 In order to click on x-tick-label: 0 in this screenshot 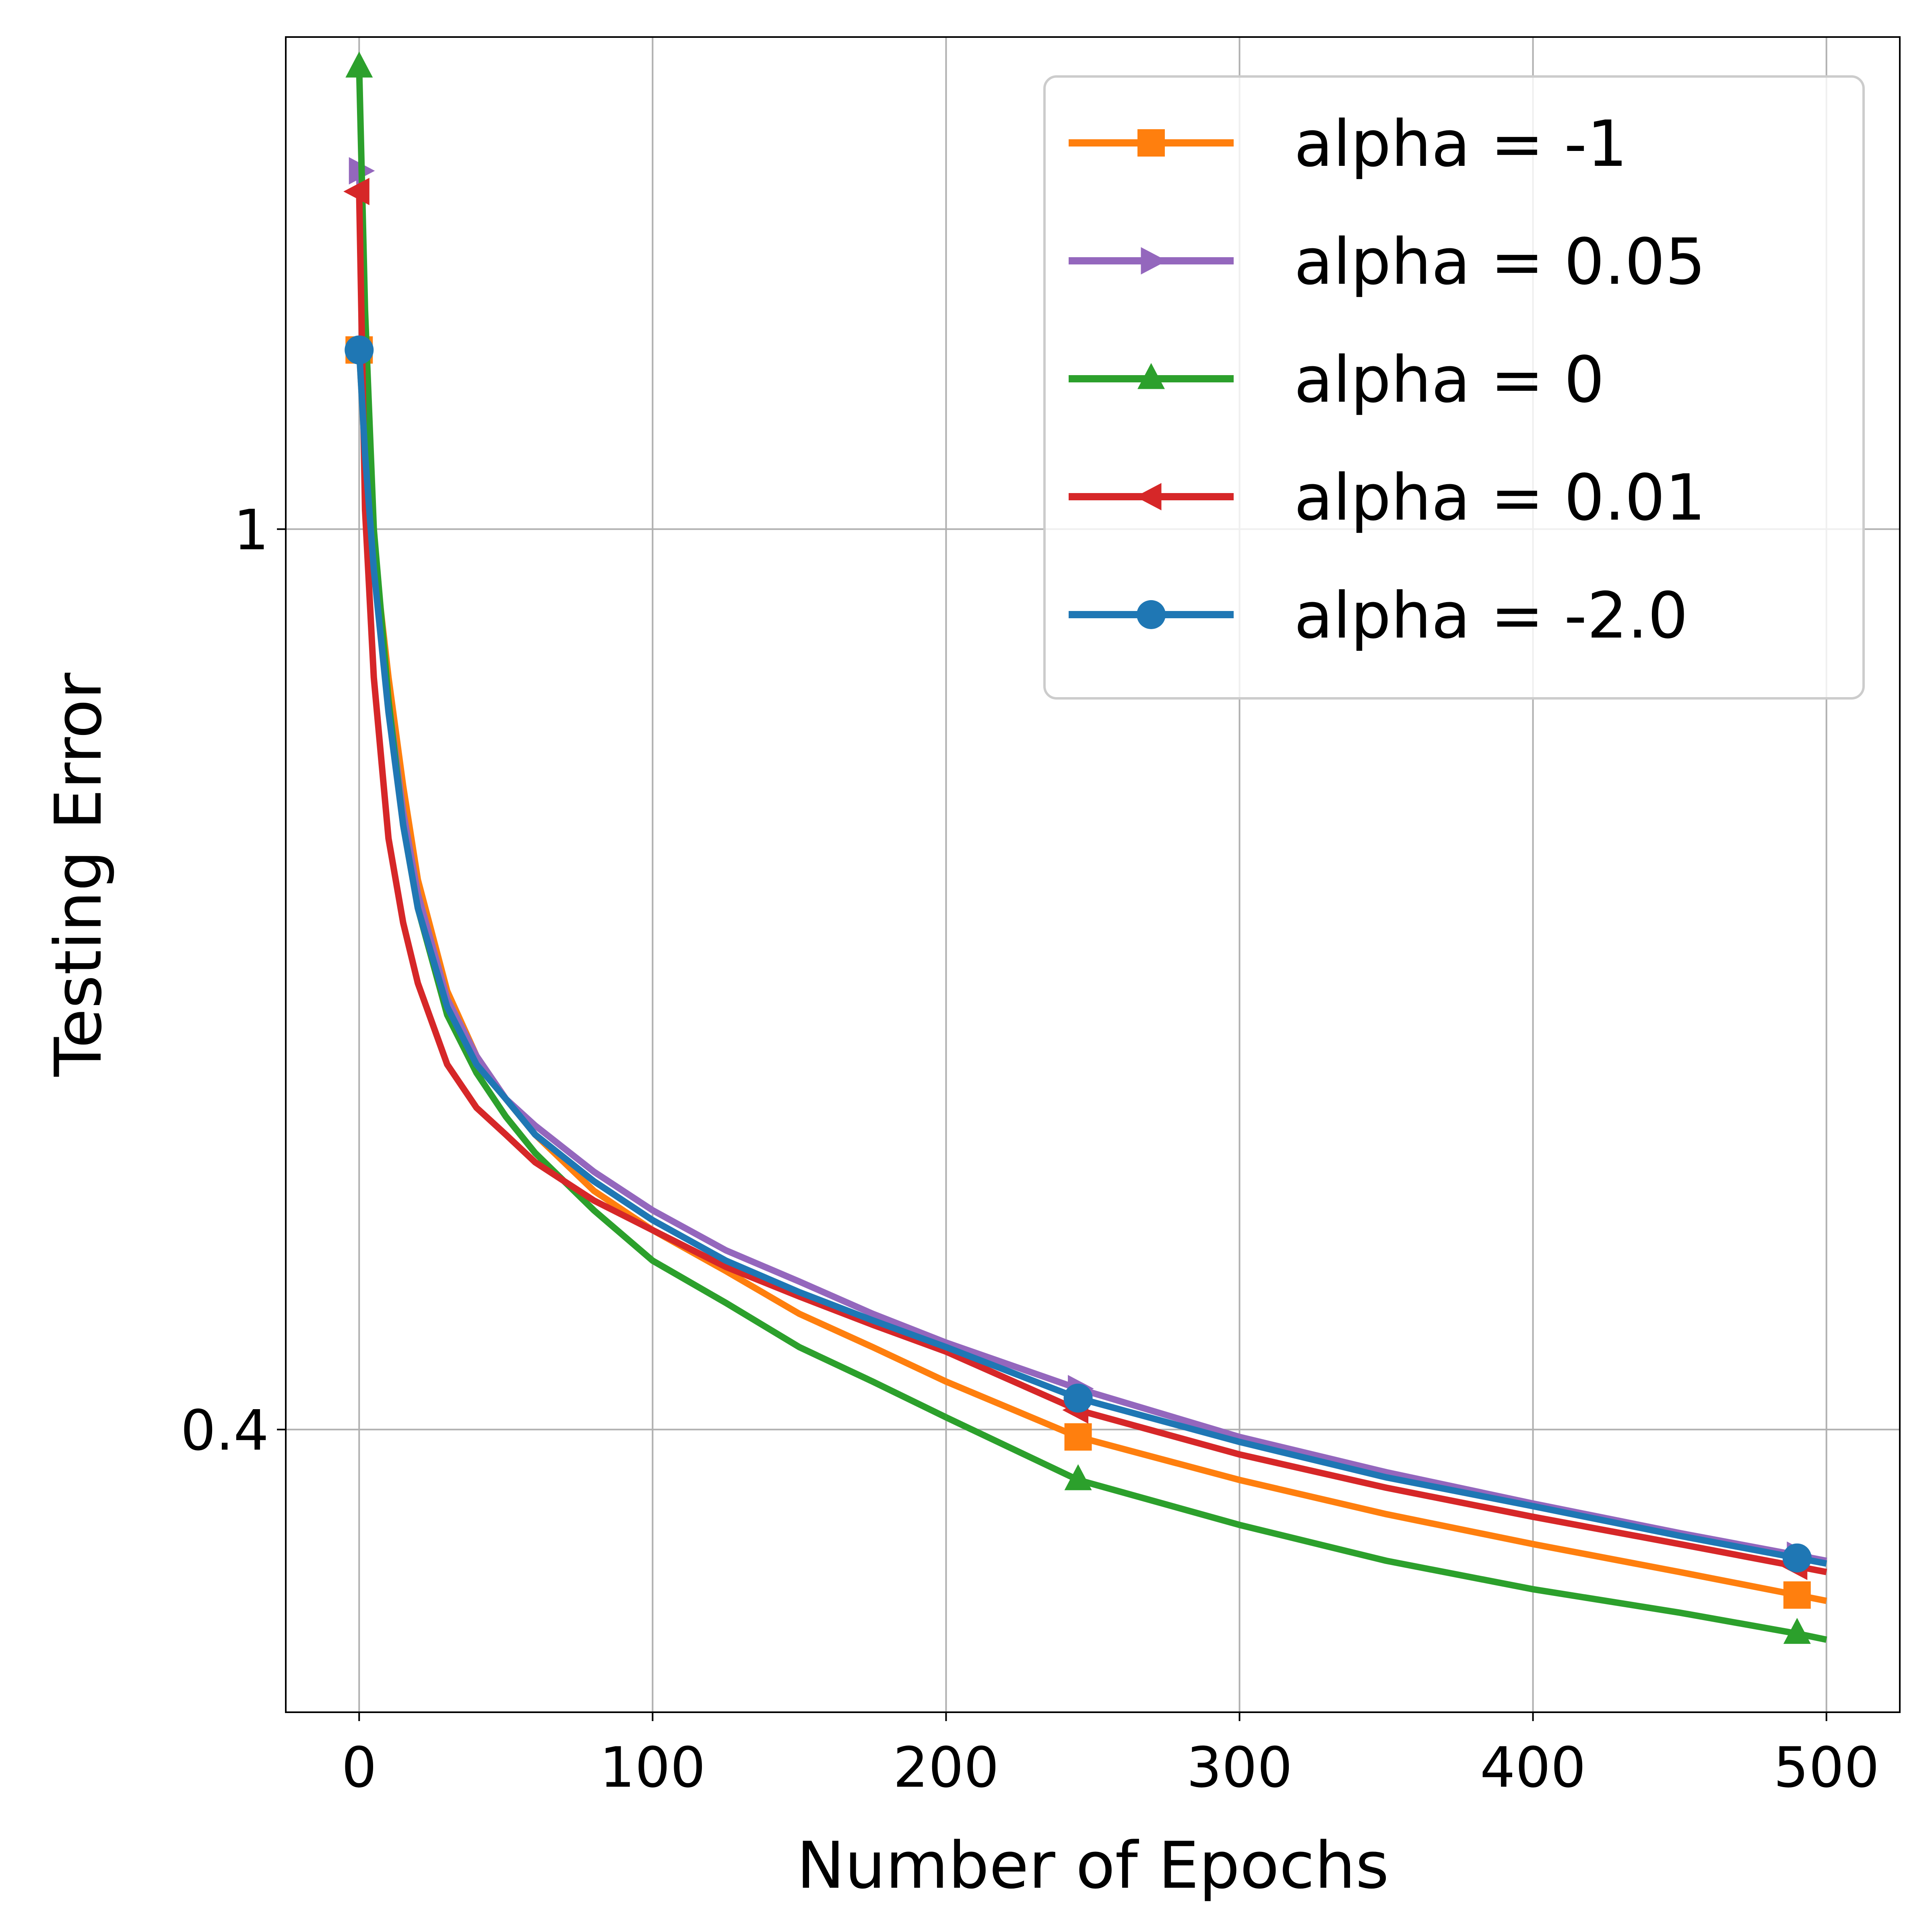, I will do `click(359, 1768)`.